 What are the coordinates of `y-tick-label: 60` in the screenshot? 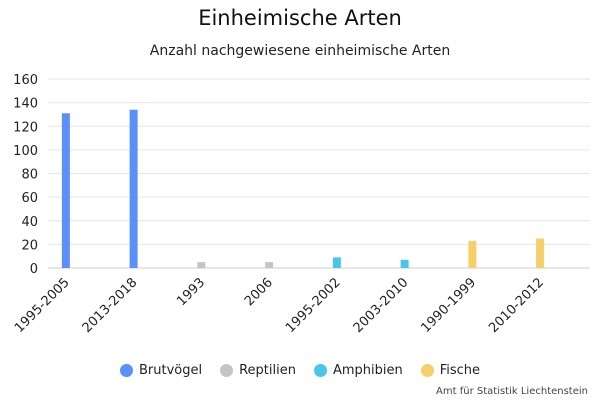 It's located at (29, 198).